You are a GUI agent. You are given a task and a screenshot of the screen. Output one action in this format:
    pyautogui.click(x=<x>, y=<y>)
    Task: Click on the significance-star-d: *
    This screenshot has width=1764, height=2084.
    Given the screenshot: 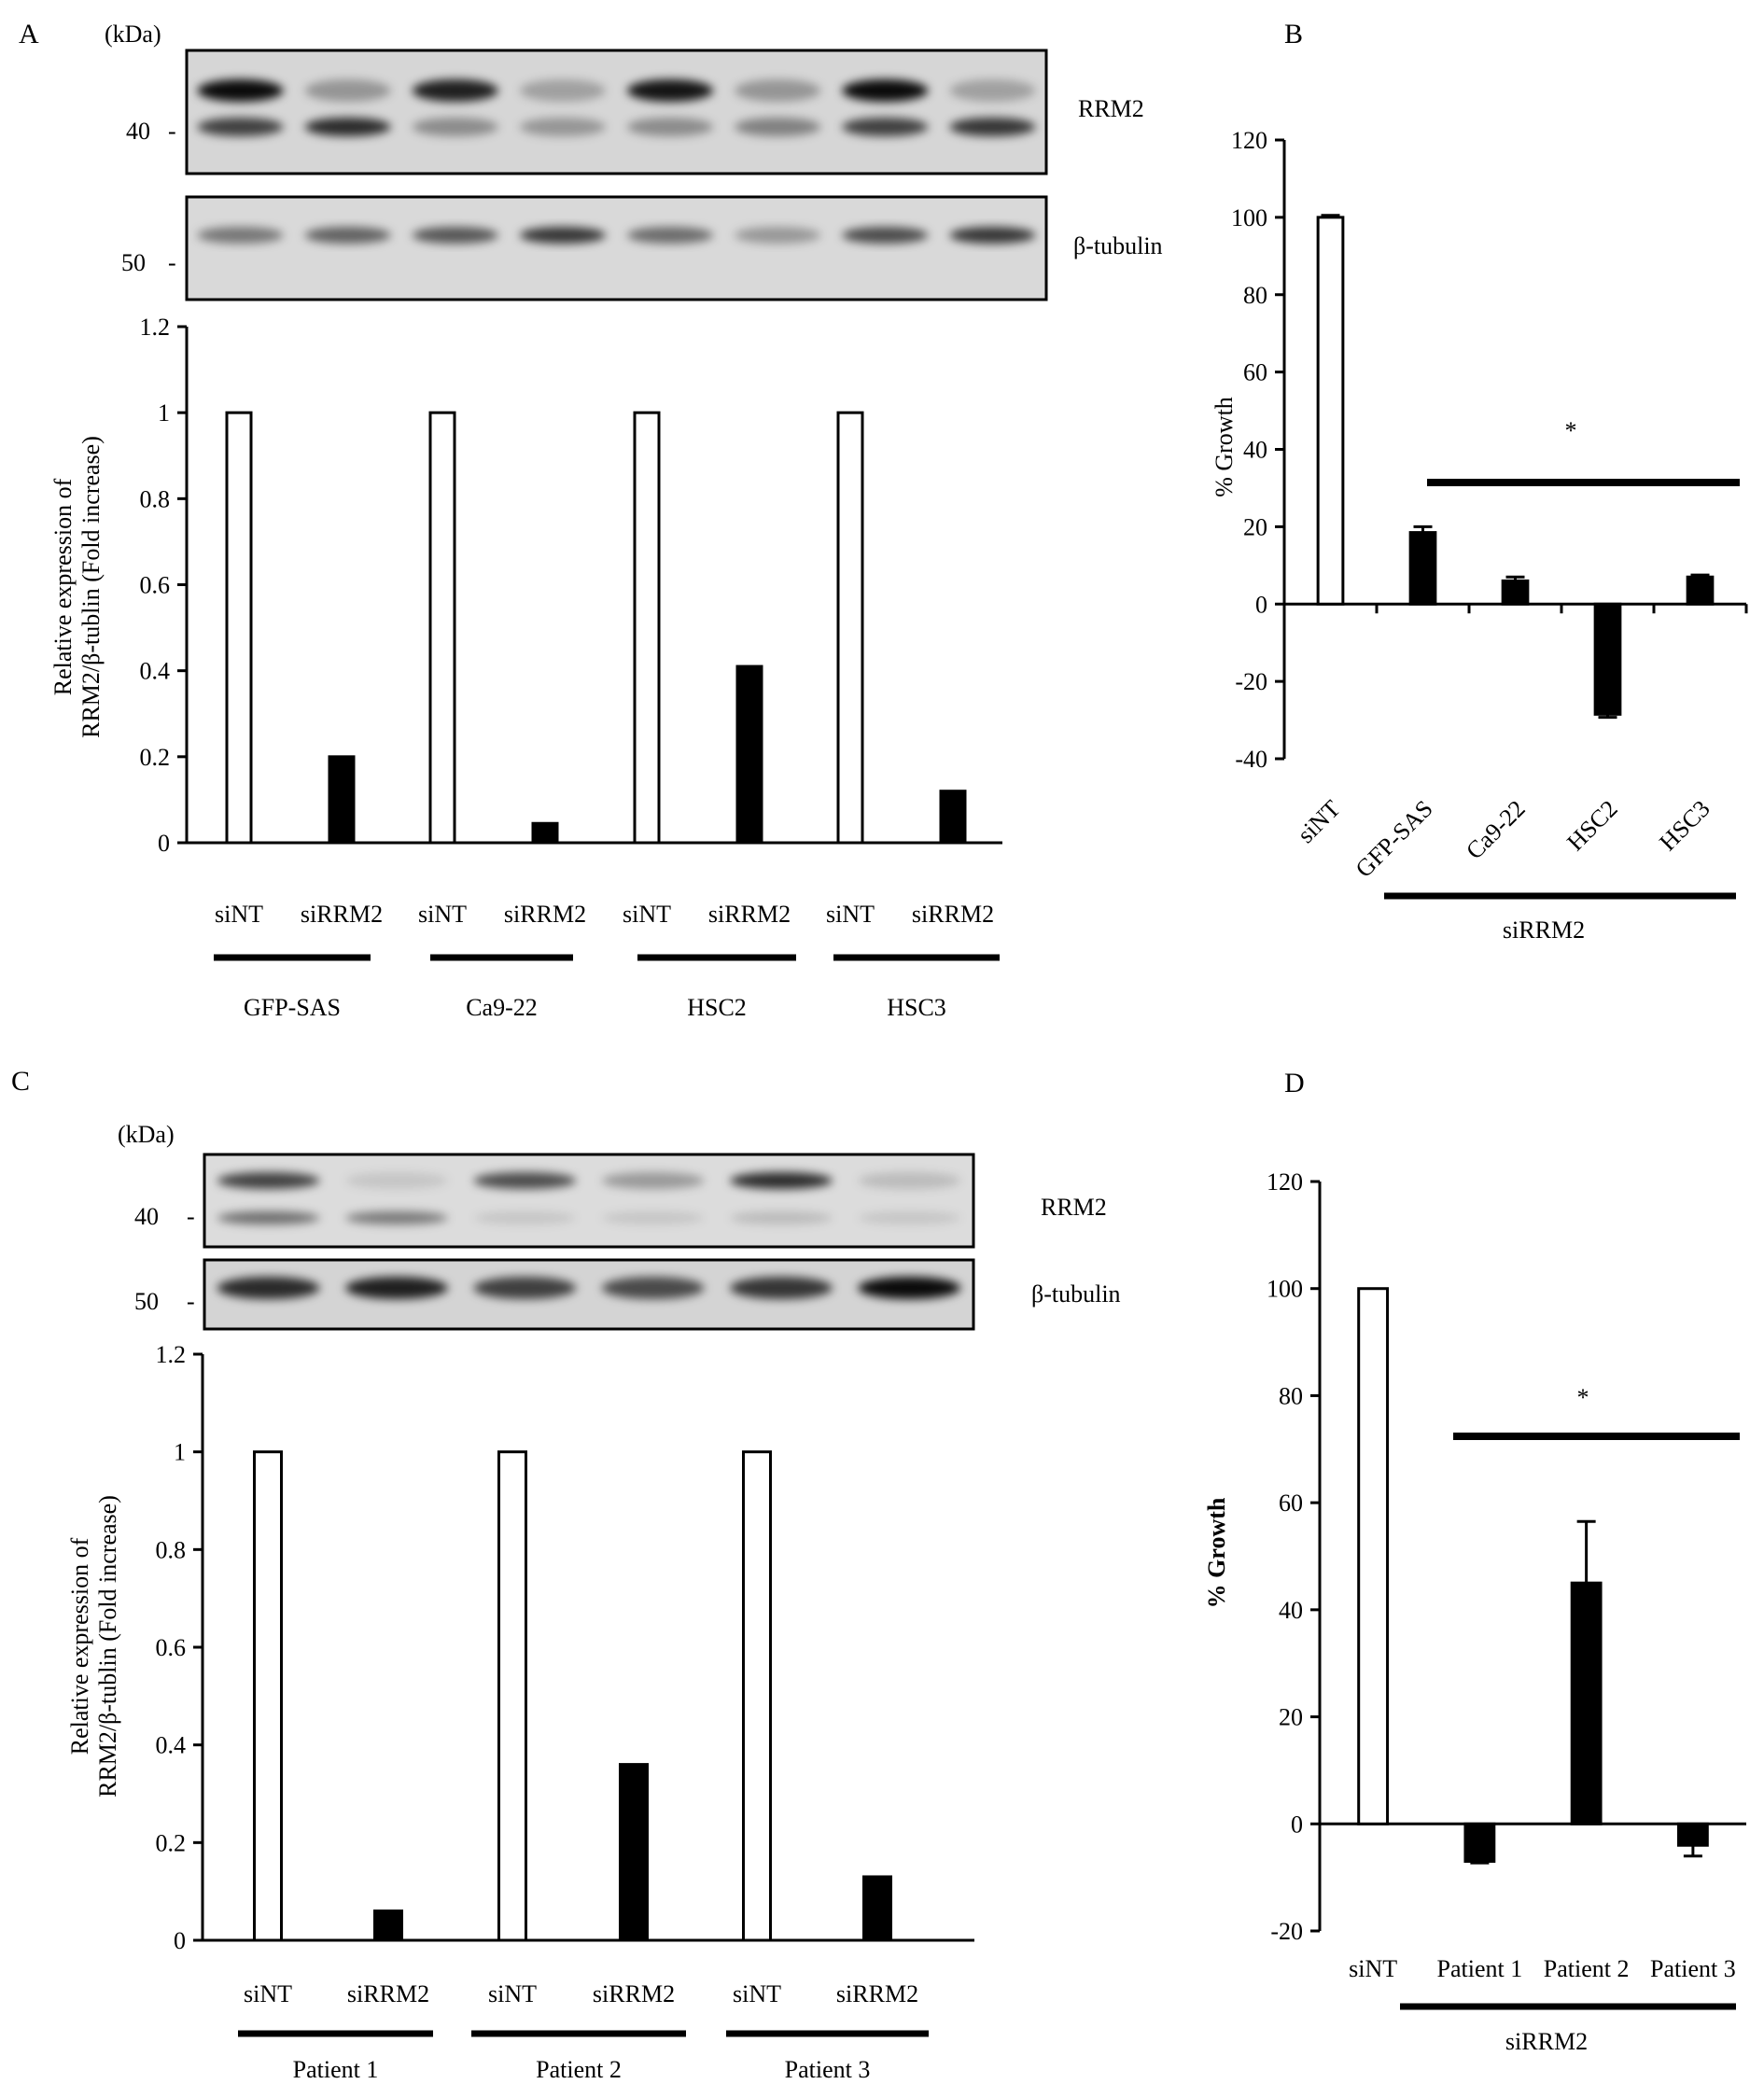 What is the action you would take?
    pyautogui.click(x=1583, y=1397)
    